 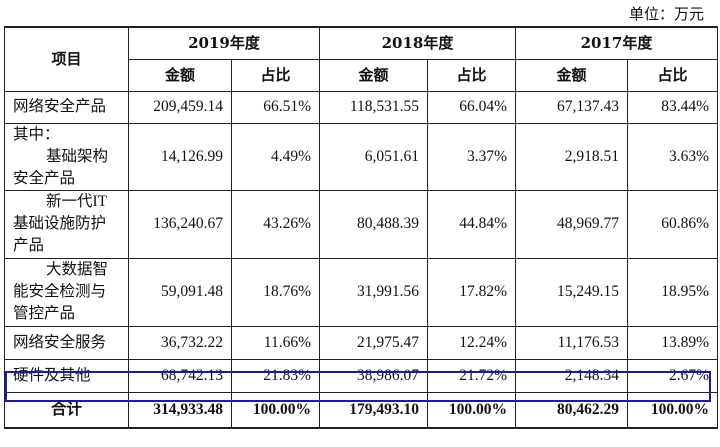 I want to click on ratio-cell: 3.63%, so click(x=672, y=156).